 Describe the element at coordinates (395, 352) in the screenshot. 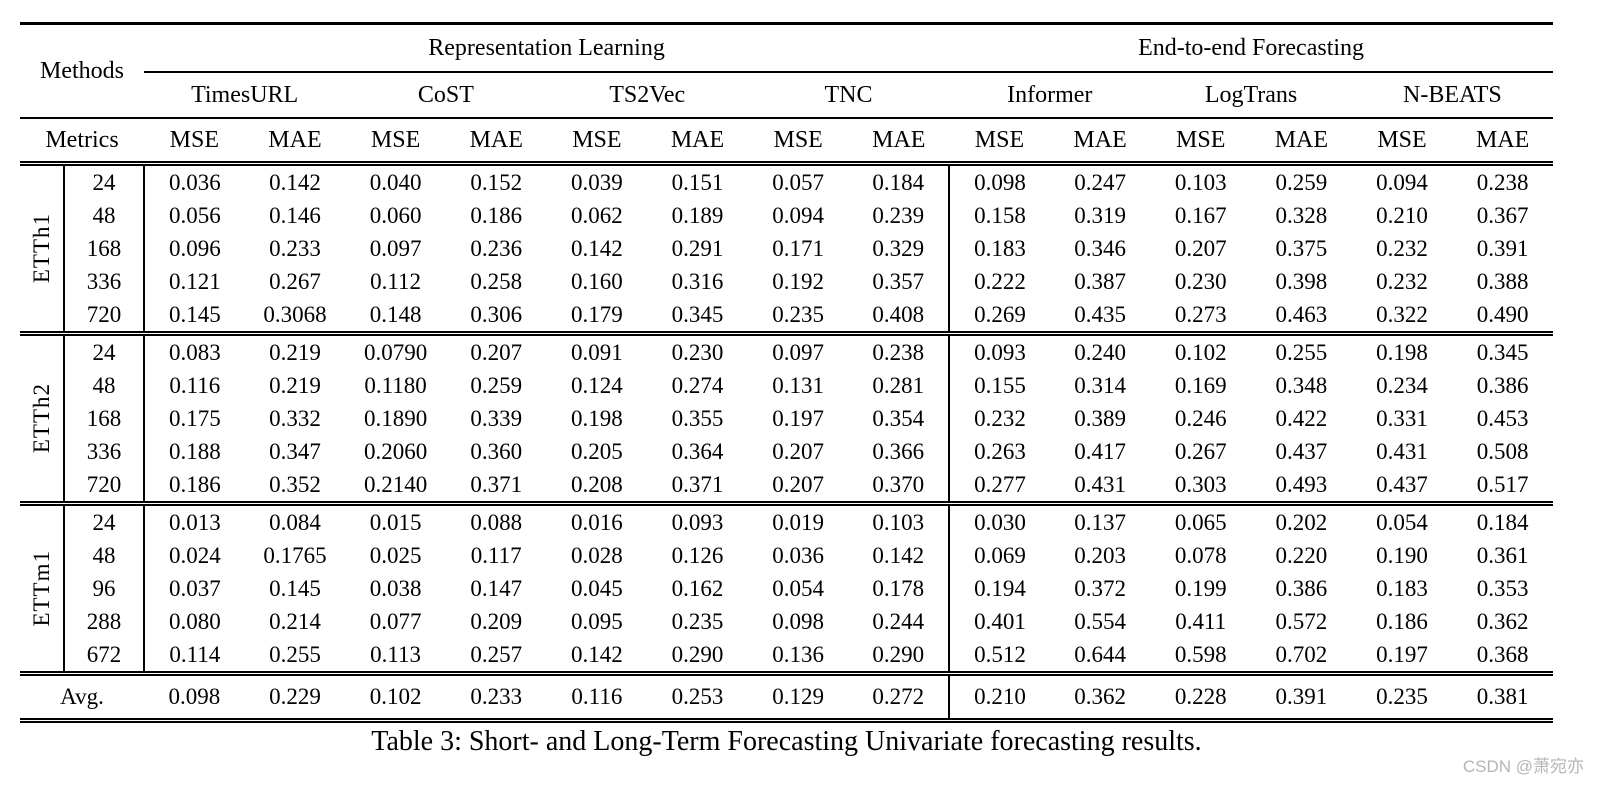

I see `metric-value-cell: 0.0790` at that location.